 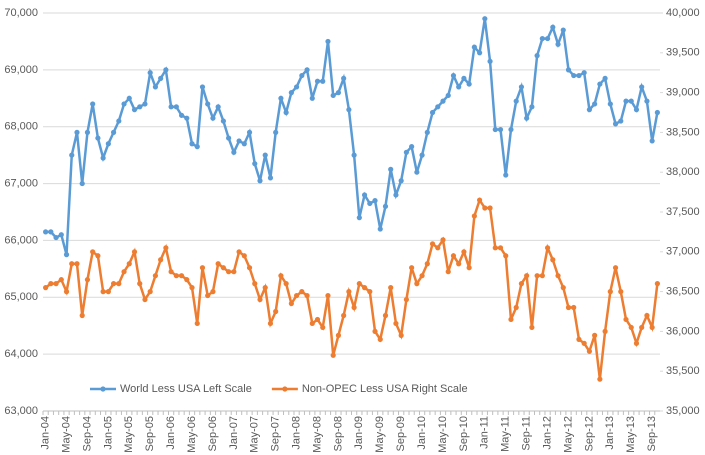 I want to click on y-tick-label: 70,000, so click(x=21, y=13).